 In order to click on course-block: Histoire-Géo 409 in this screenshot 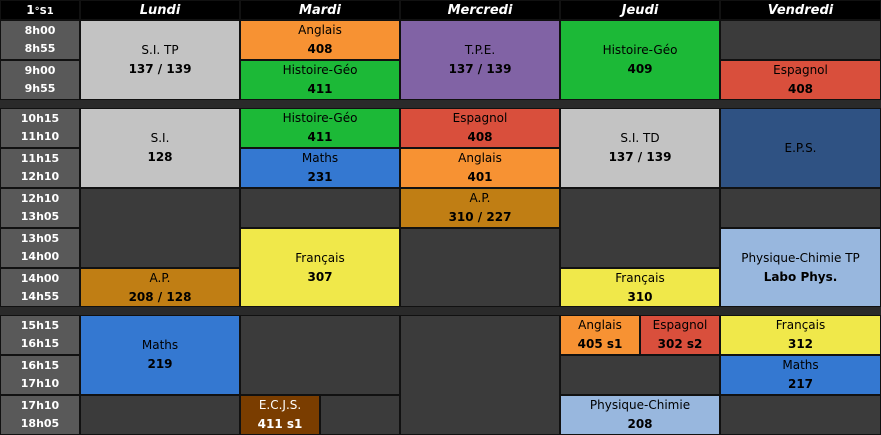, I will do `click(640, 60)`.